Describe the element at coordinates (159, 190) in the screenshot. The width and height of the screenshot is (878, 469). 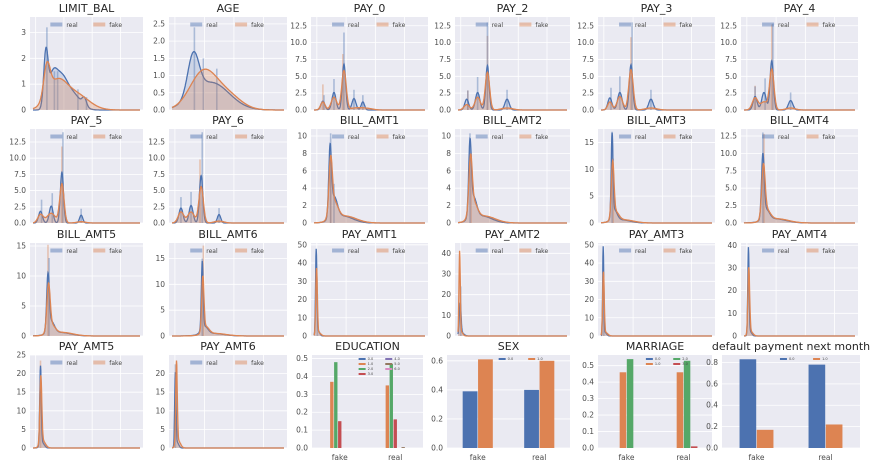
I see `y-tick-label: 5.0` at that location.